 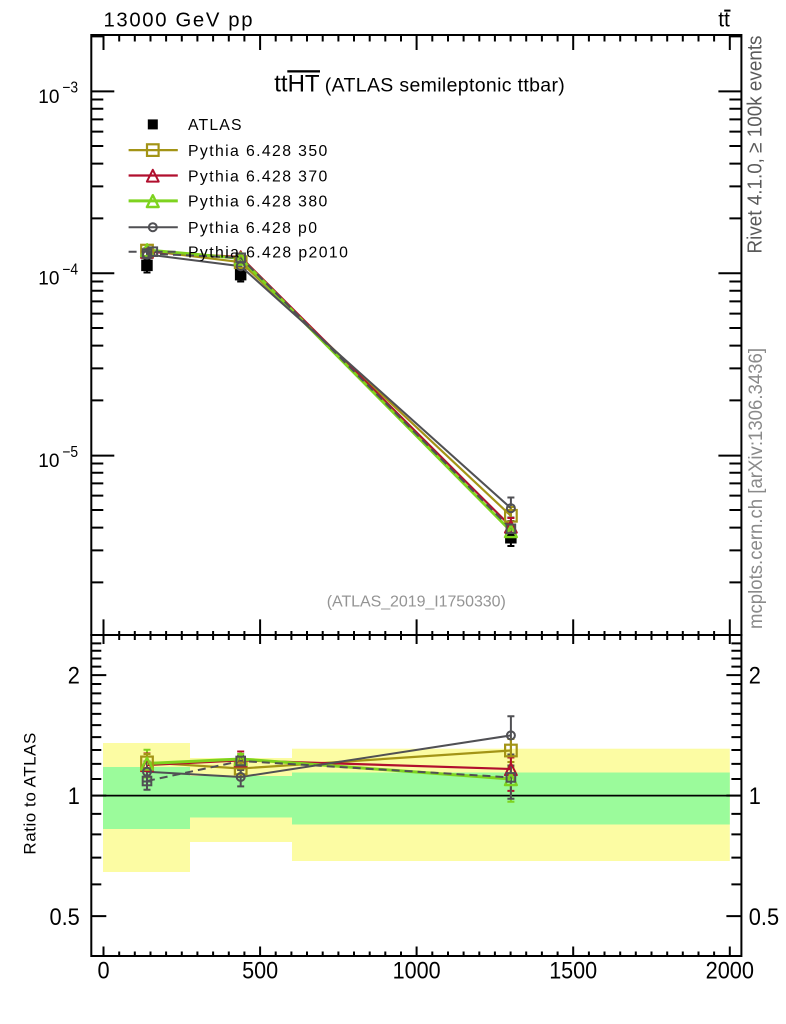 I want to click on svg-text: Pythia 6.428 p2010, so click(x=268, y=253).